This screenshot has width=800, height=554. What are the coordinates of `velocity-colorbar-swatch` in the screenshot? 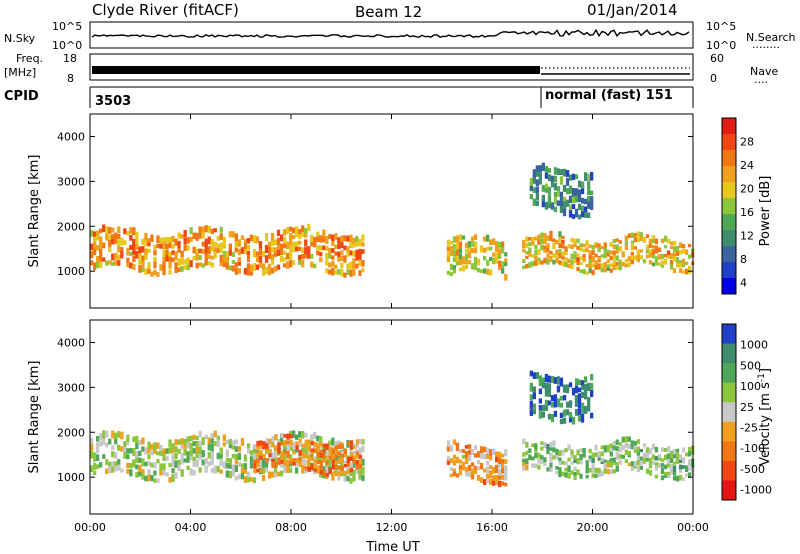 It's located at (729, 392).